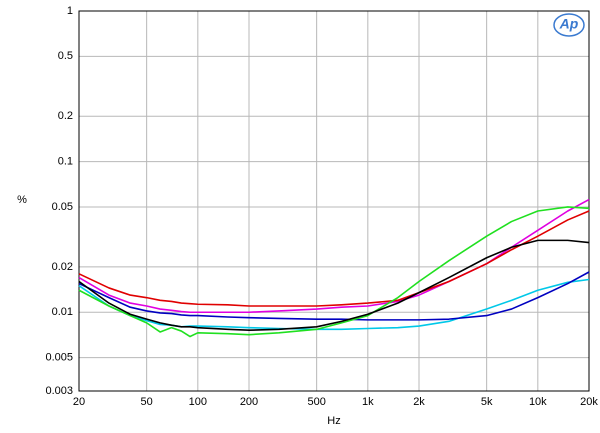 Image resolution: width=600 pixels, height=433 pixels. I want to click on y-tick-label: 0.2, so click(65, 116).